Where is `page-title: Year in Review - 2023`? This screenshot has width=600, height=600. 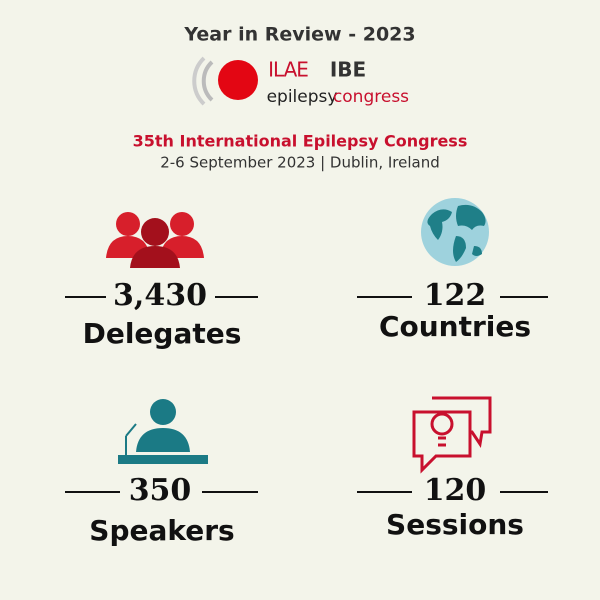 page-title: Year in Review - 2023 is located at coordinates (299, 35).